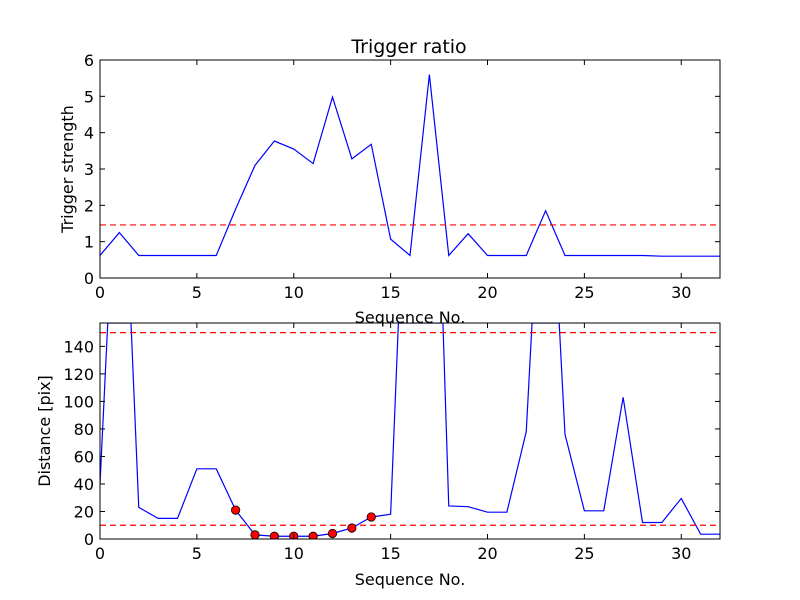 The width and height of the screenshot is (800, 600). I want to click on bottom-x-tick-label: 10, so click(294, 553).